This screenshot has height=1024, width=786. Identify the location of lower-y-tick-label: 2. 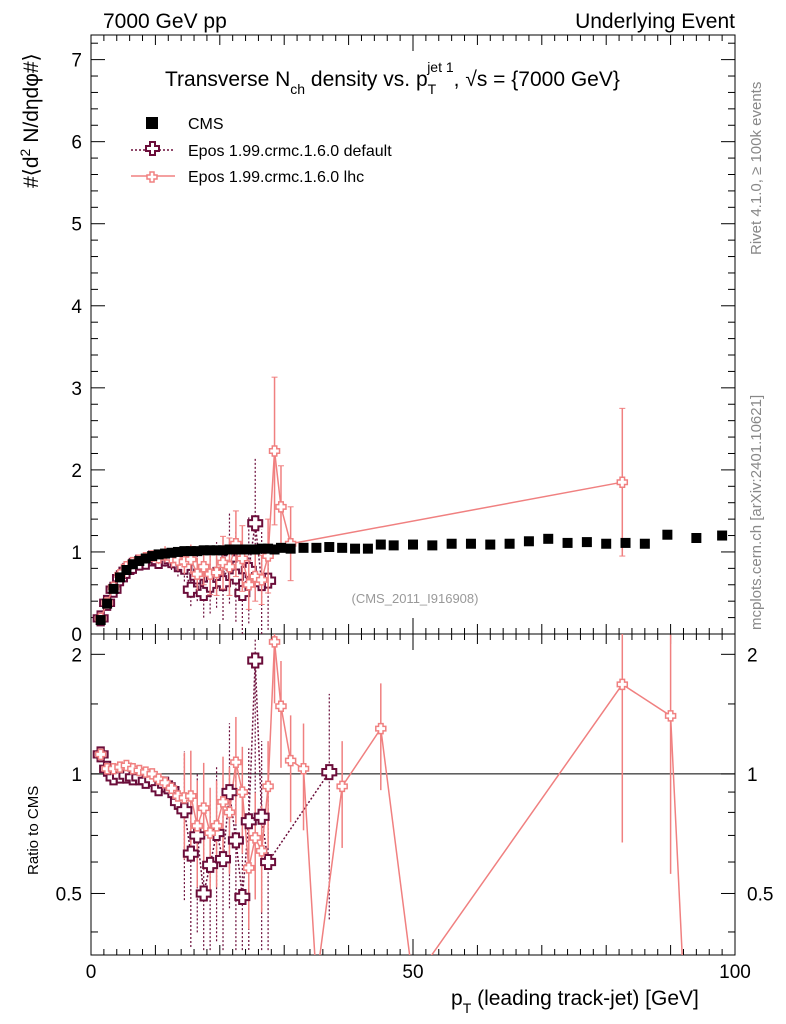
(76, 655).